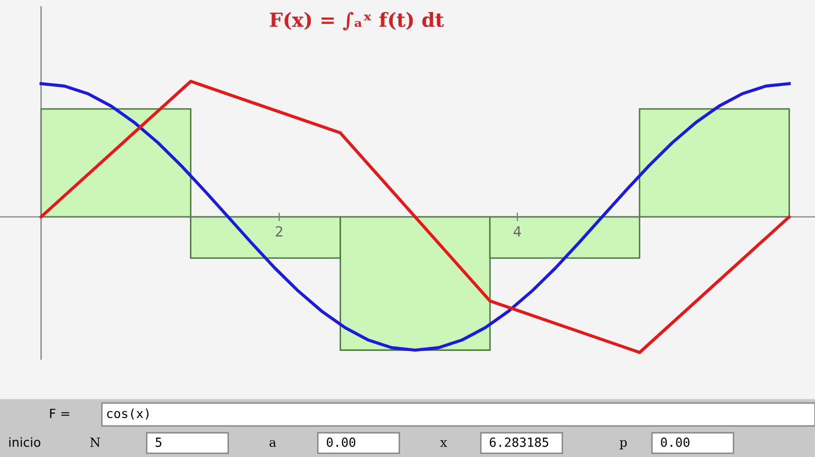 This screenshot has height=457, width=815. I want to click on text: 6.283185, so click(519, 442).